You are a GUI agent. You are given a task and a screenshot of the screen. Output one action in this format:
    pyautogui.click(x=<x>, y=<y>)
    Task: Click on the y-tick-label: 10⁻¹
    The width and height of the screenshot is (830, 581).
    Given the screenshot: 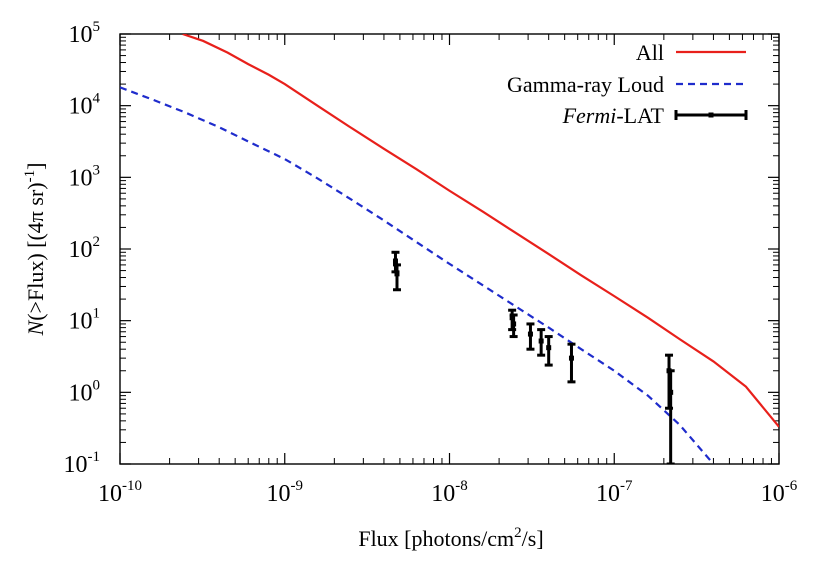 What is the action you would take?
    pyautogui.click(x=82, y=463)
    